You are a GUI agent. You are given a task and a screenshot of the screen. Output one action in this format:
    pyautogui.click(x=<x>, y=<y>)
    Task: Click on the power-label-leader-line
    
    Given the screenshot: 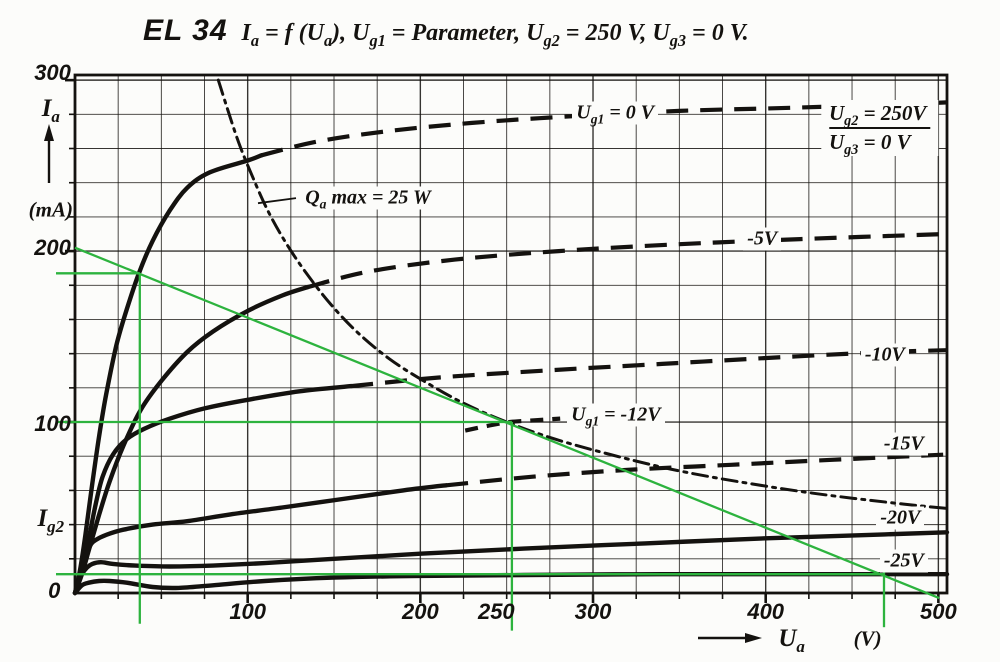 What is the action you would take?
    pyautogui.click(x=277, y=201)
    